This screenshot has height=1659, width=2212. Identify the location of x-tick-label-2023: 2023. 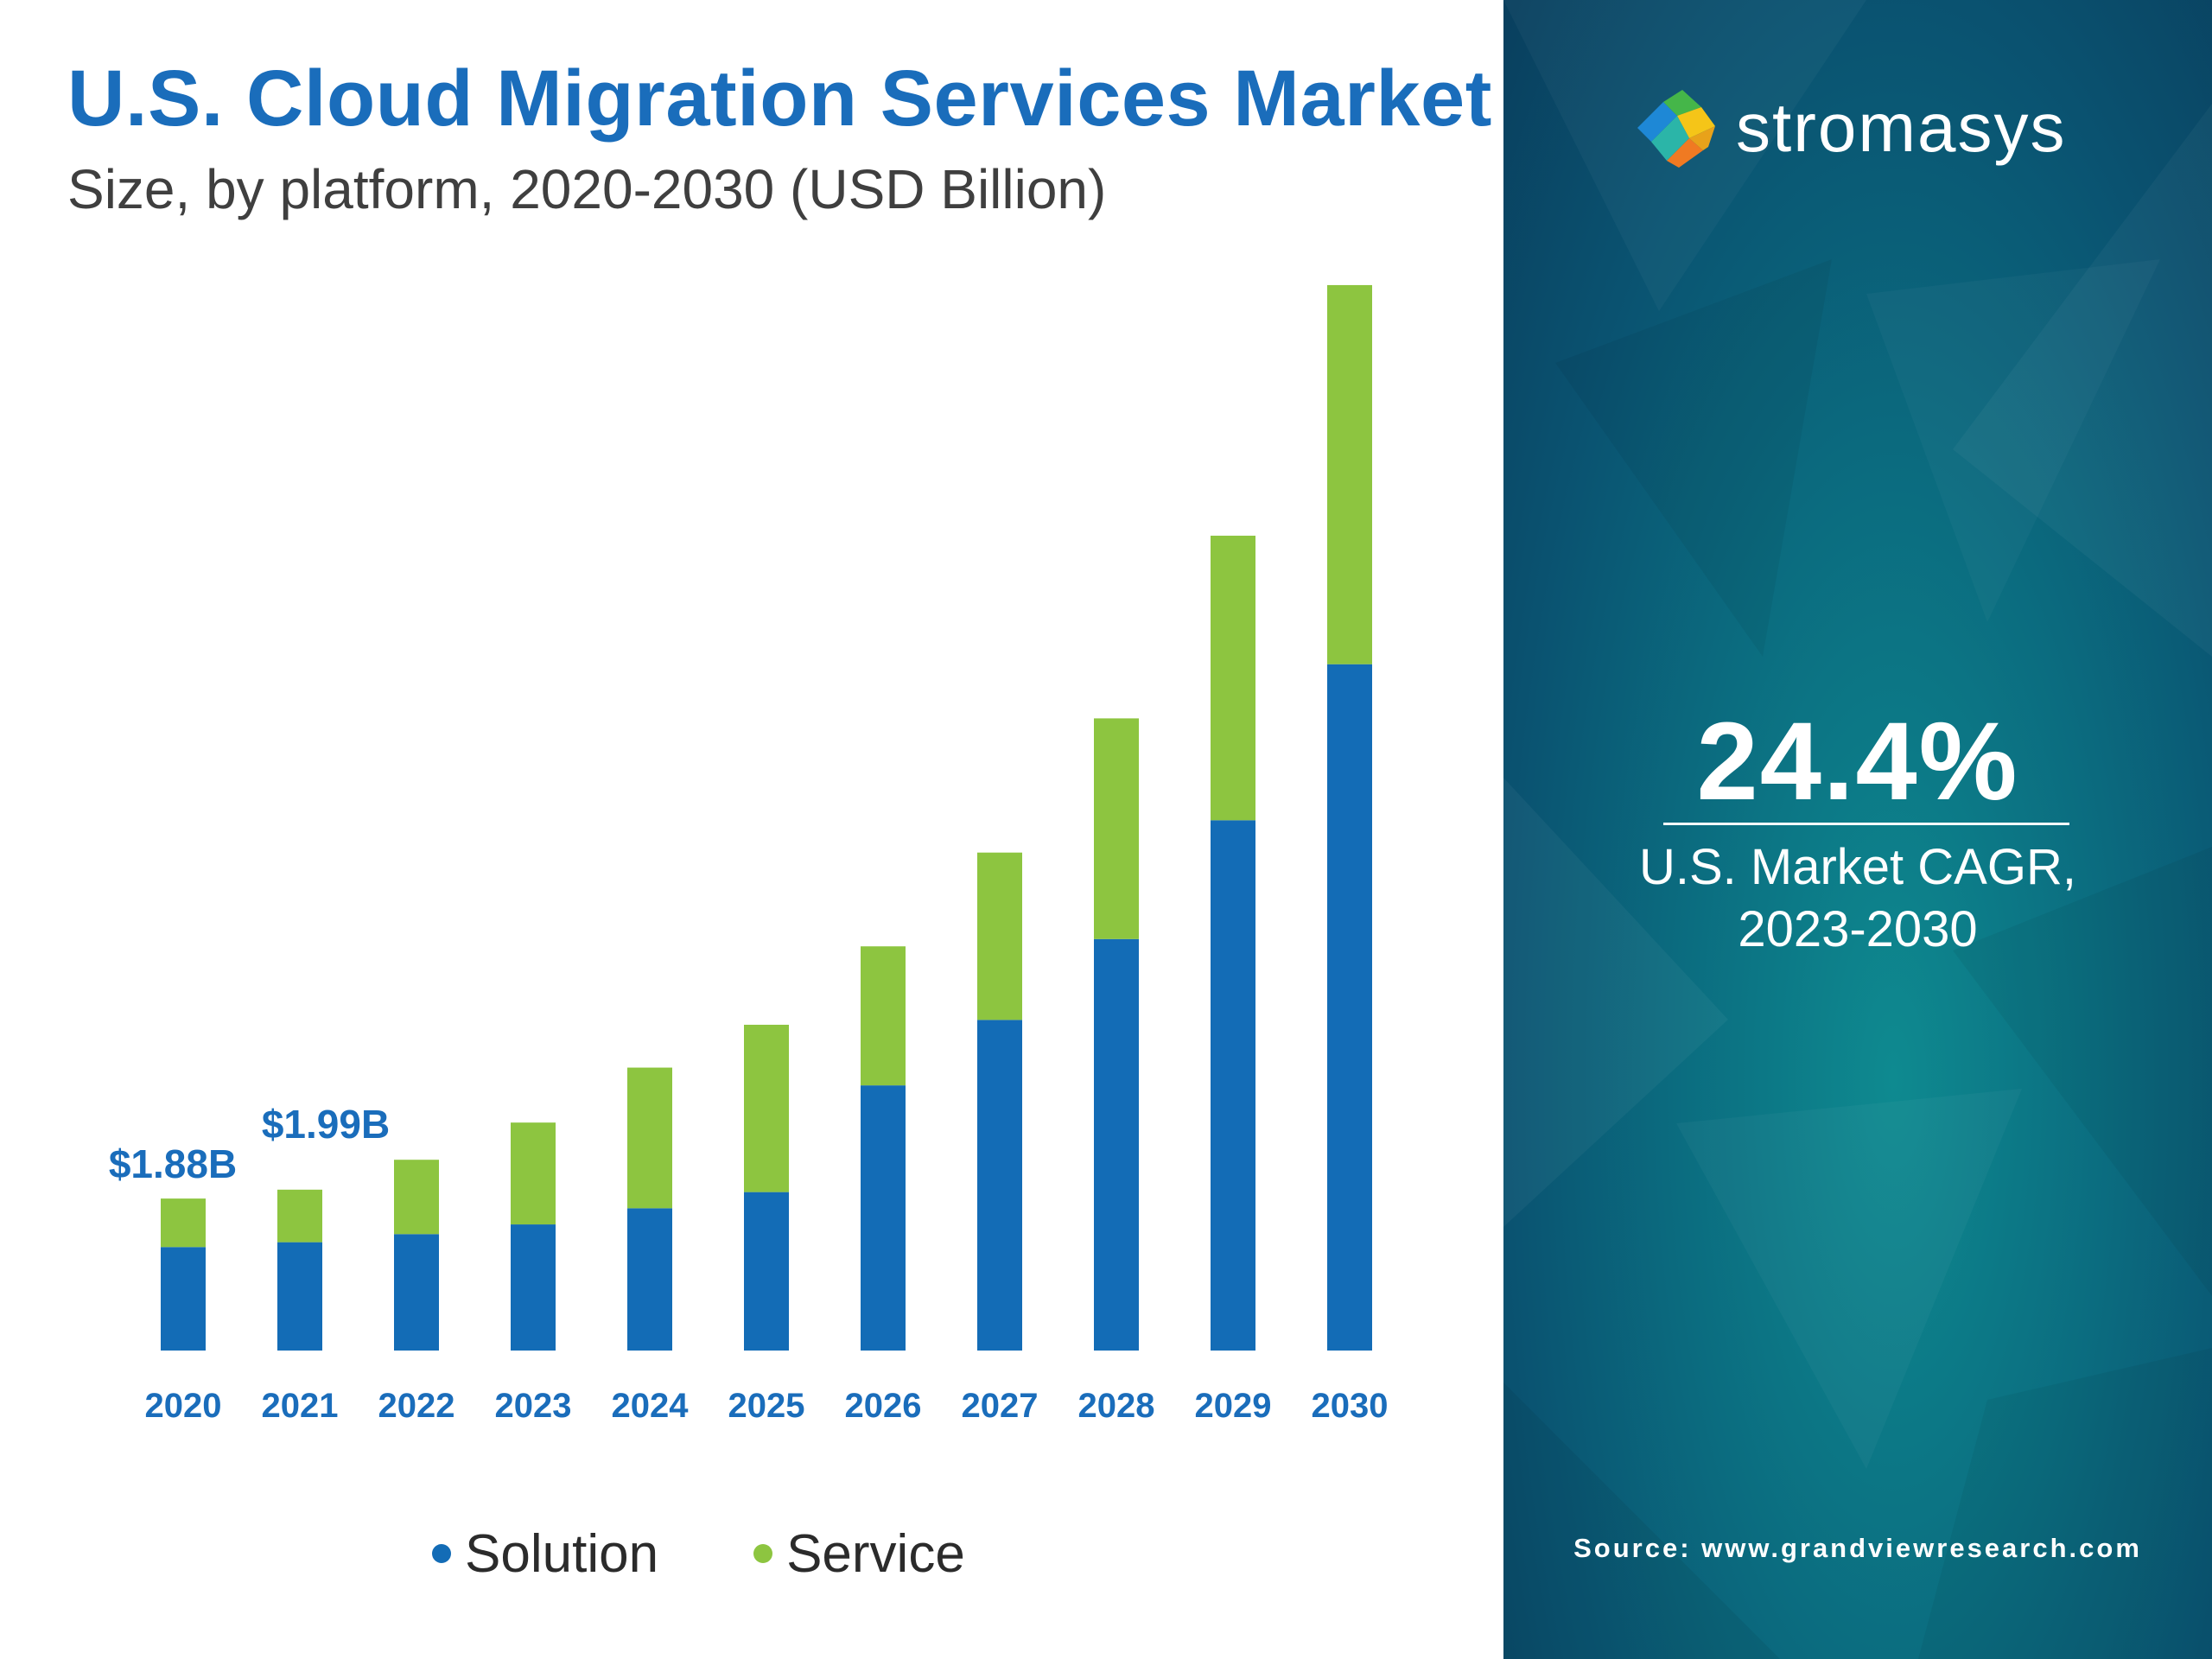
(533, 1406).